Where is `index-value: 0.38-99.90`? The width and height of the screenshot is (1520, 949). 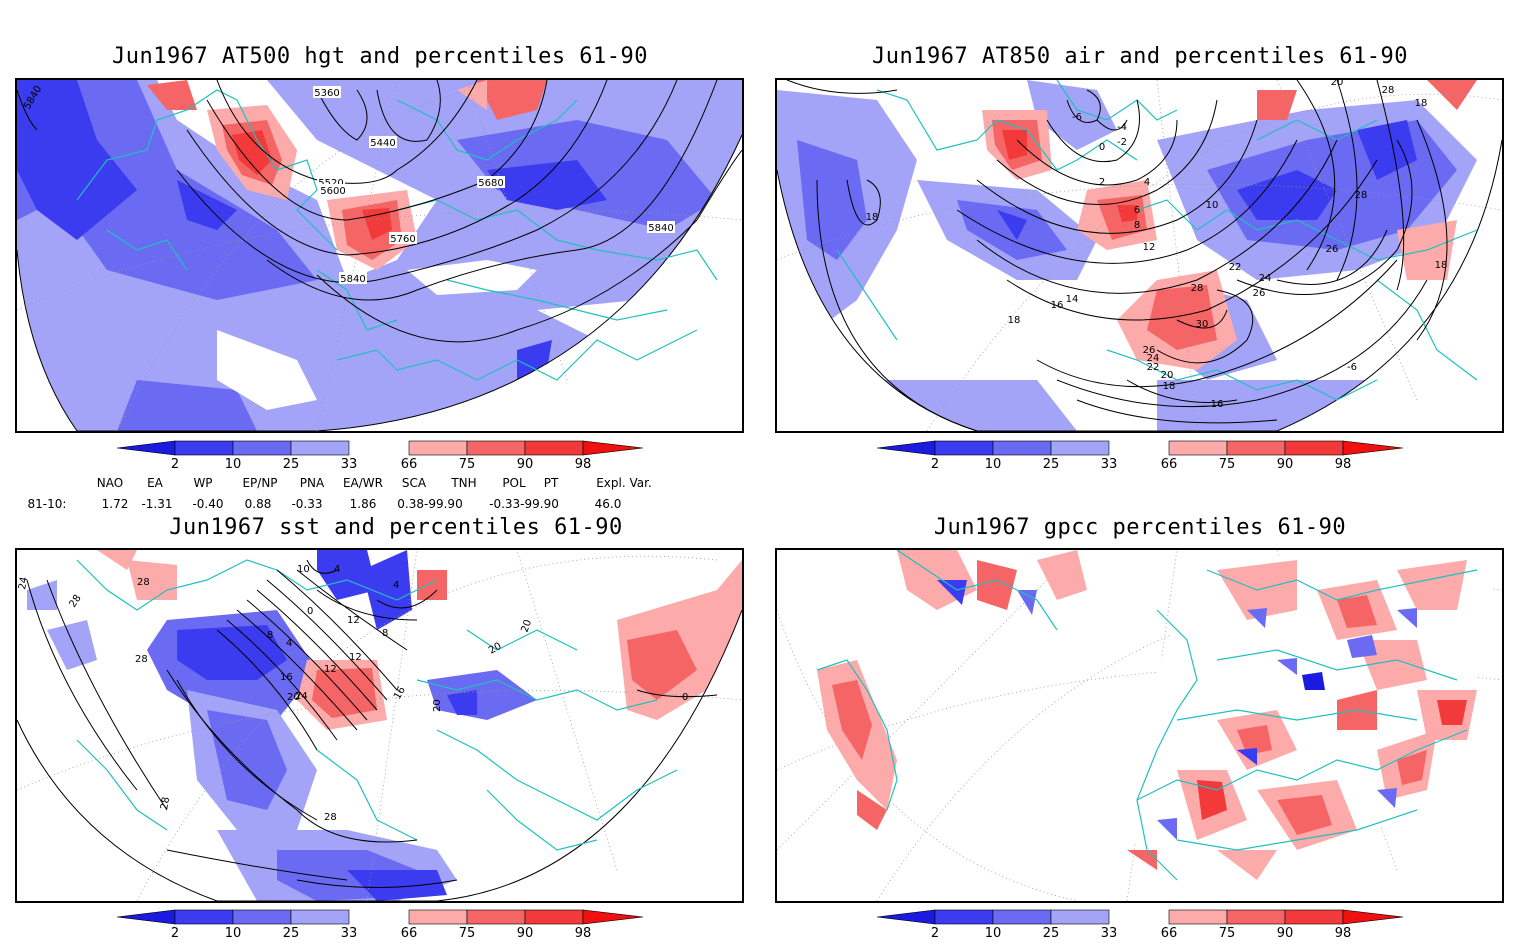 index-value: 0.38-99.90 is located at coordinates (430, 504).